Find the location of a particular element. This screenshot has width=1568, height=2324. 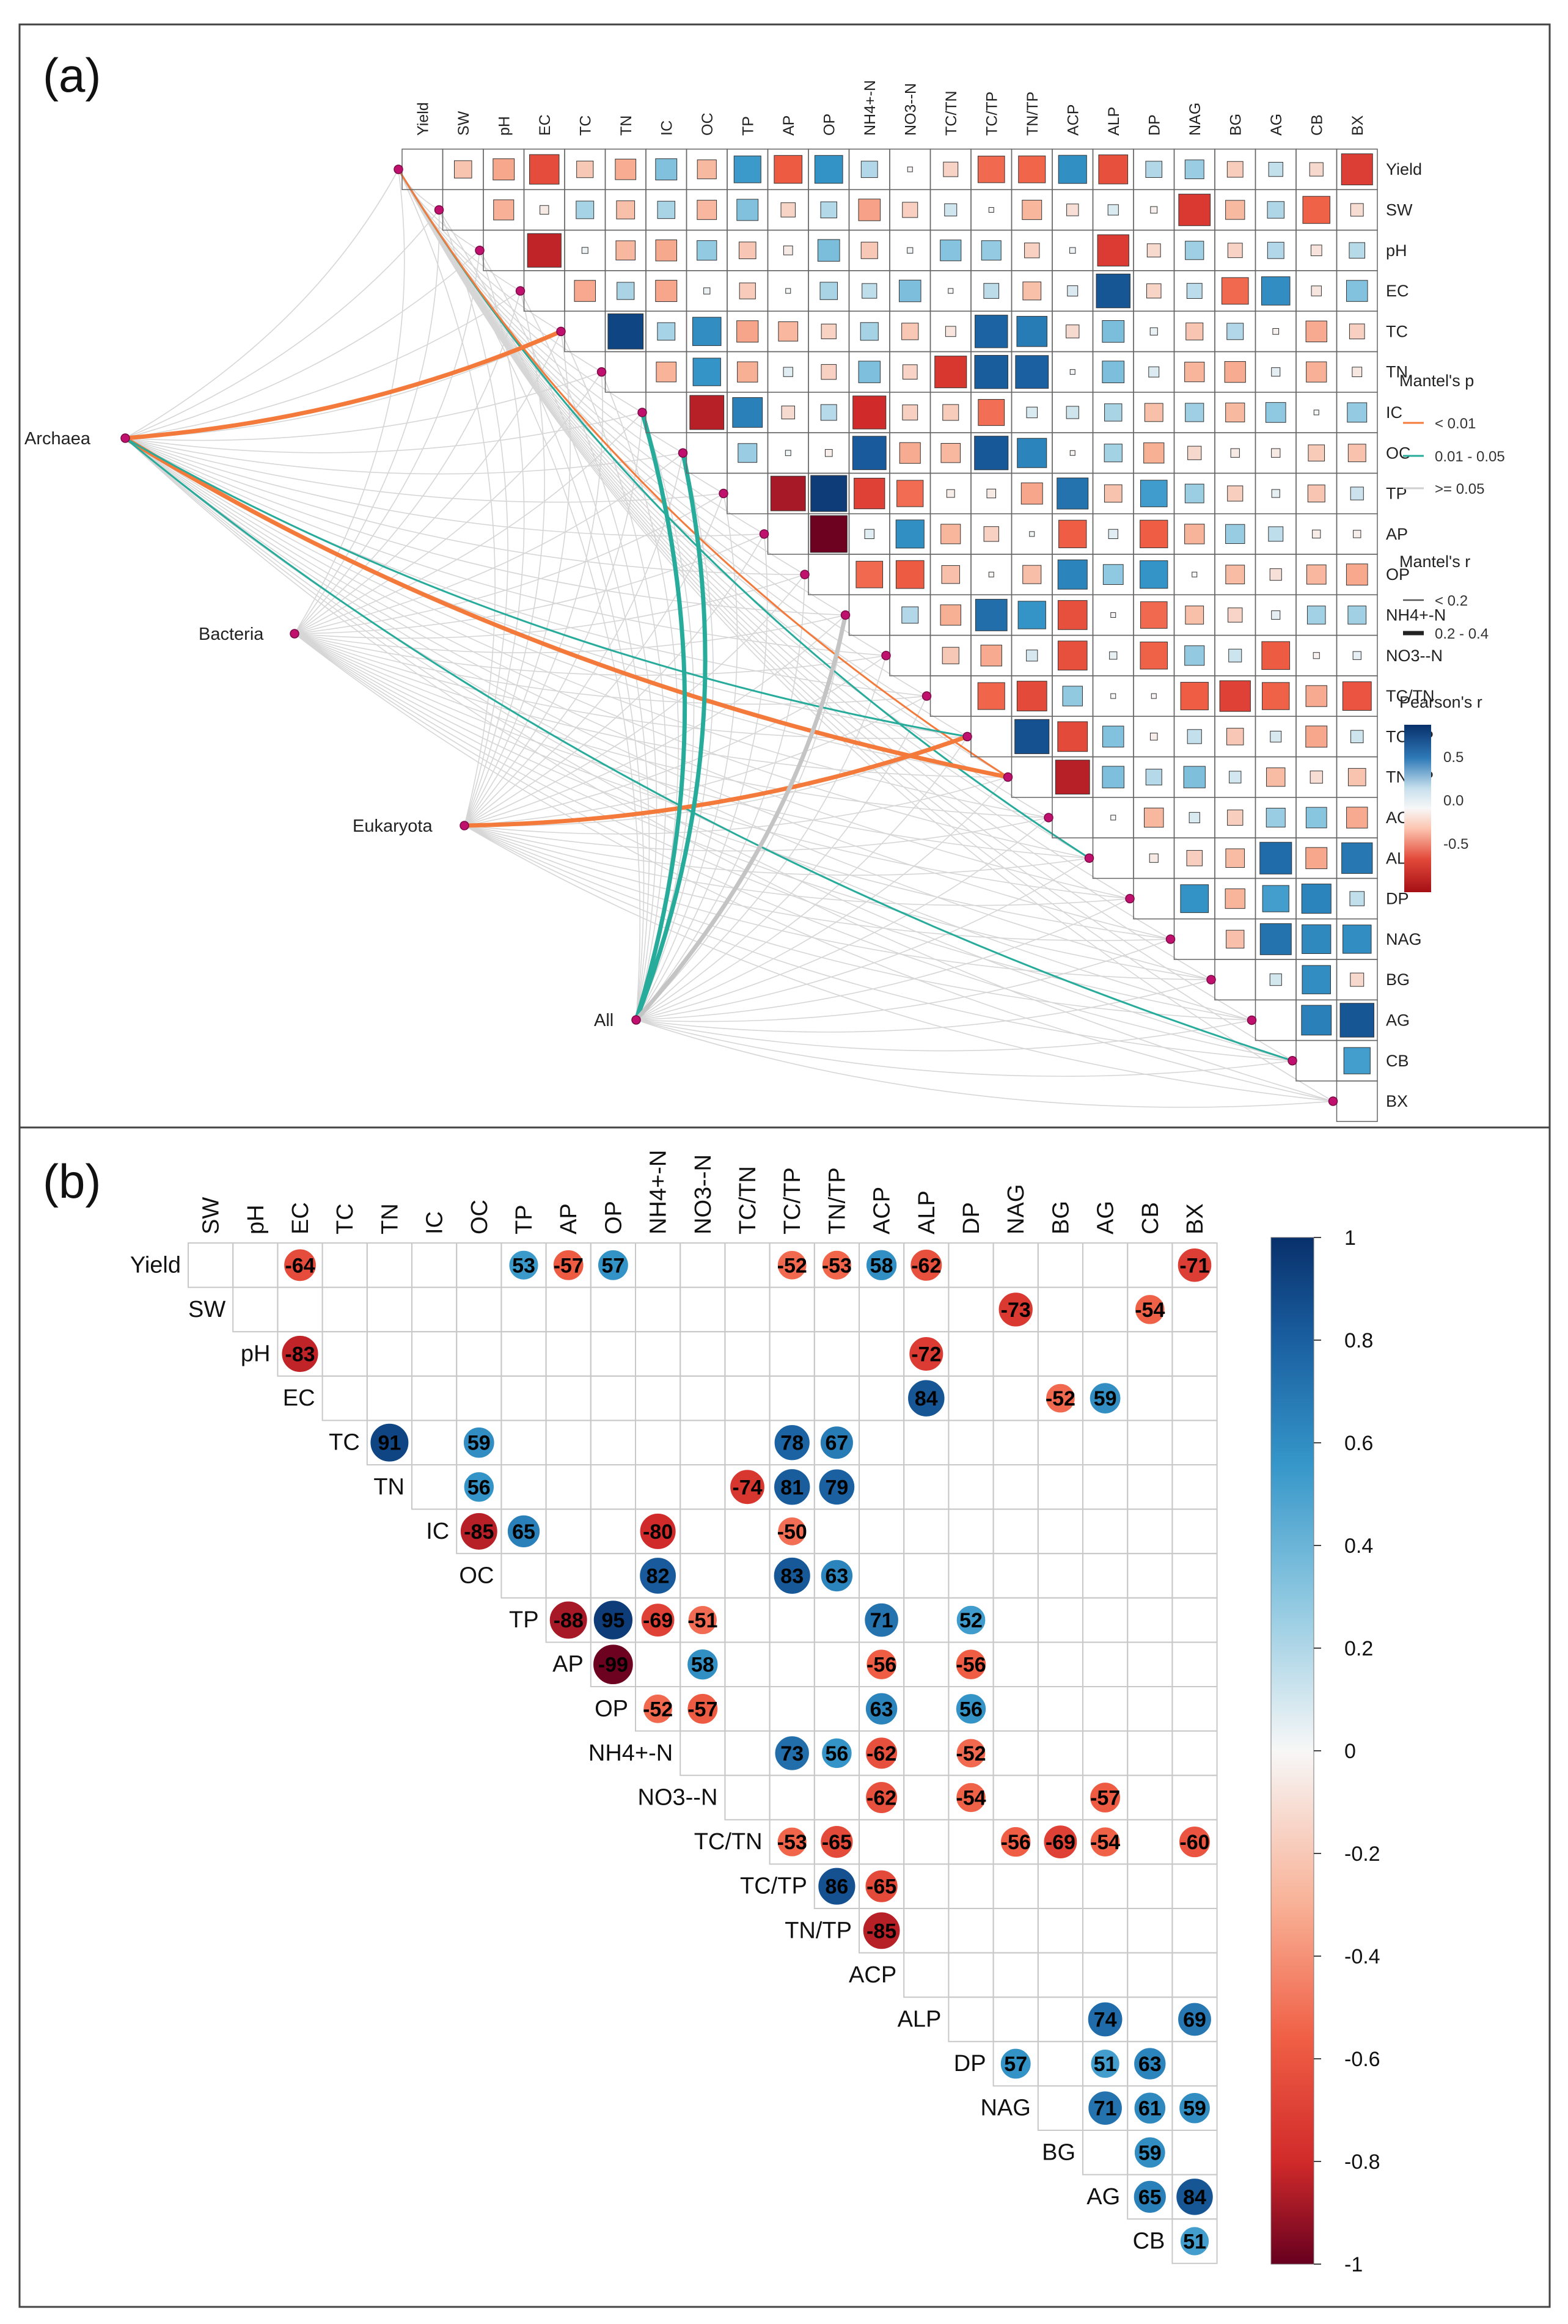

corr-square-ic-cb is located at coordinates (1316, 412).